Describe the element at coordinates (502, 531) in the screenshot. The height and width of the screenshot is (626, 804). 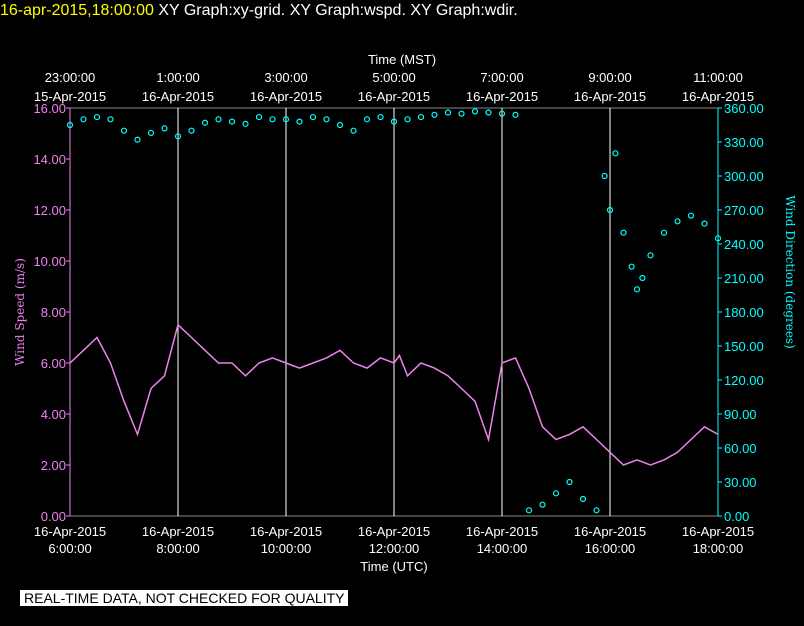
I see `bottom-tick-date-4: 16-Apr-2015` at that location.